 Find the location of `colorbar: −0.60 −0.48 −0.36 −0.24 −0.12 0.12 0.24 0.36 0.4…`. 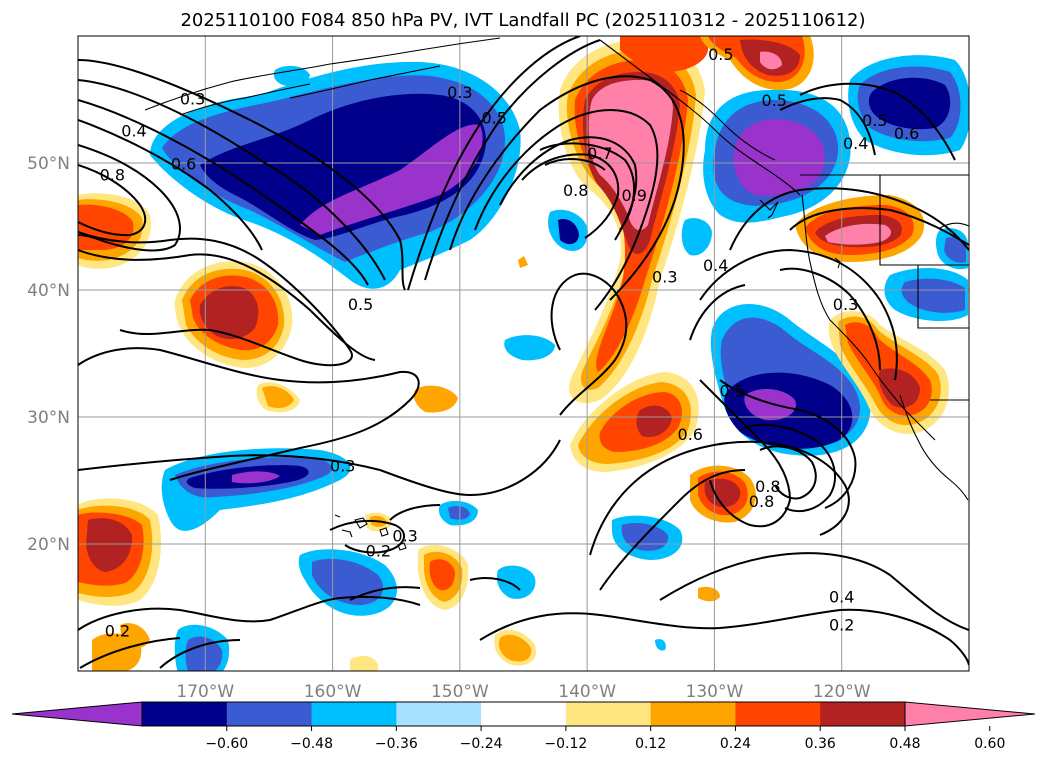

colorbar: −0.60 −0.48 −0.36 −0.24 −0.12 0.12 0.24 0.36 0.4… is located at coordinates (523, 726).